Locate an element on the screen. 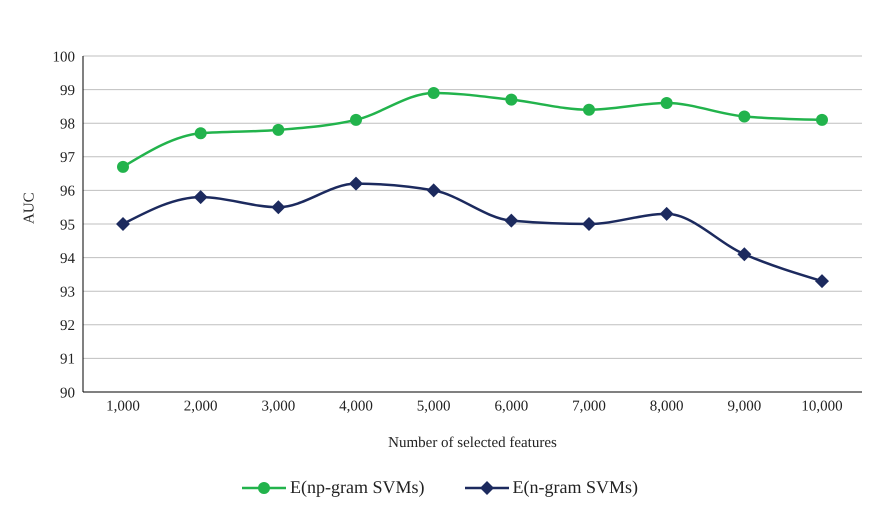 The width and height of the screenshot is (878, 514). y-axis-title: AUC is located at coordinates (29, 208).